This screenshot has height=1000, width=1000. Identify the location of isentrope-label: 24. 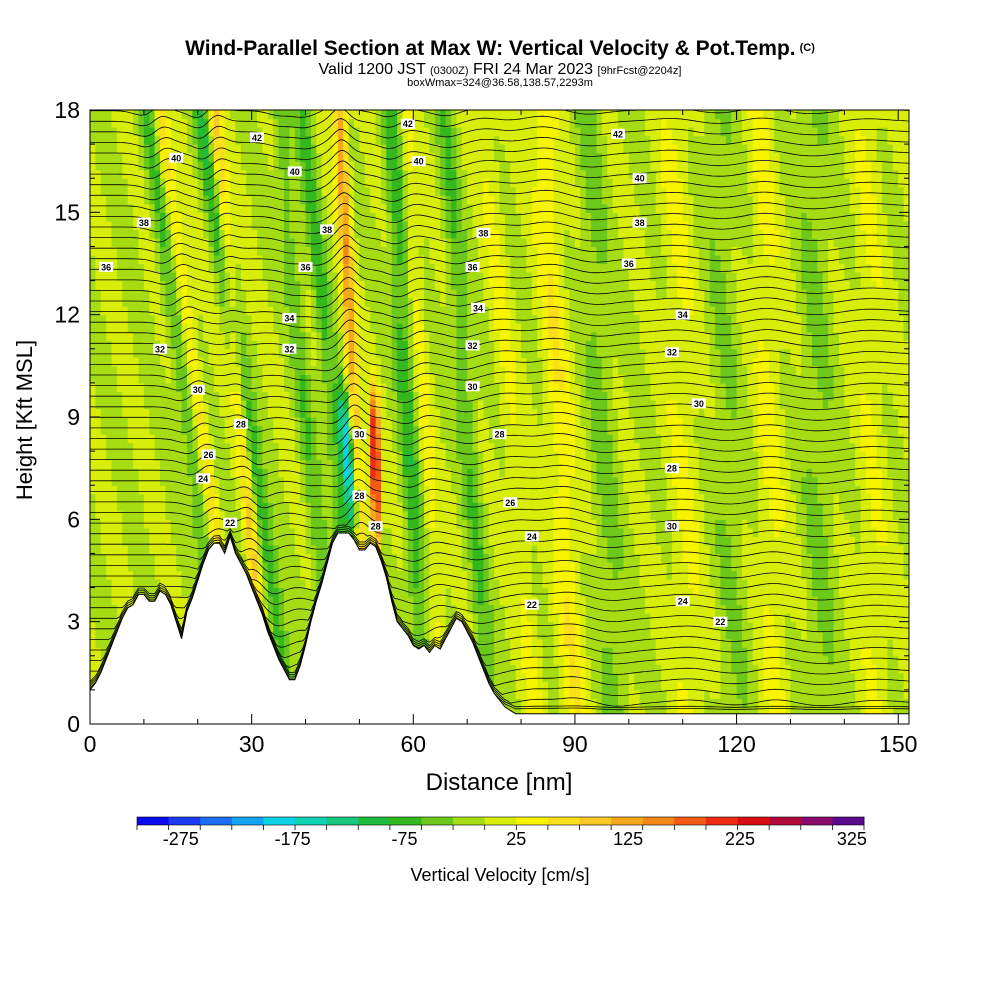
(682, 601).